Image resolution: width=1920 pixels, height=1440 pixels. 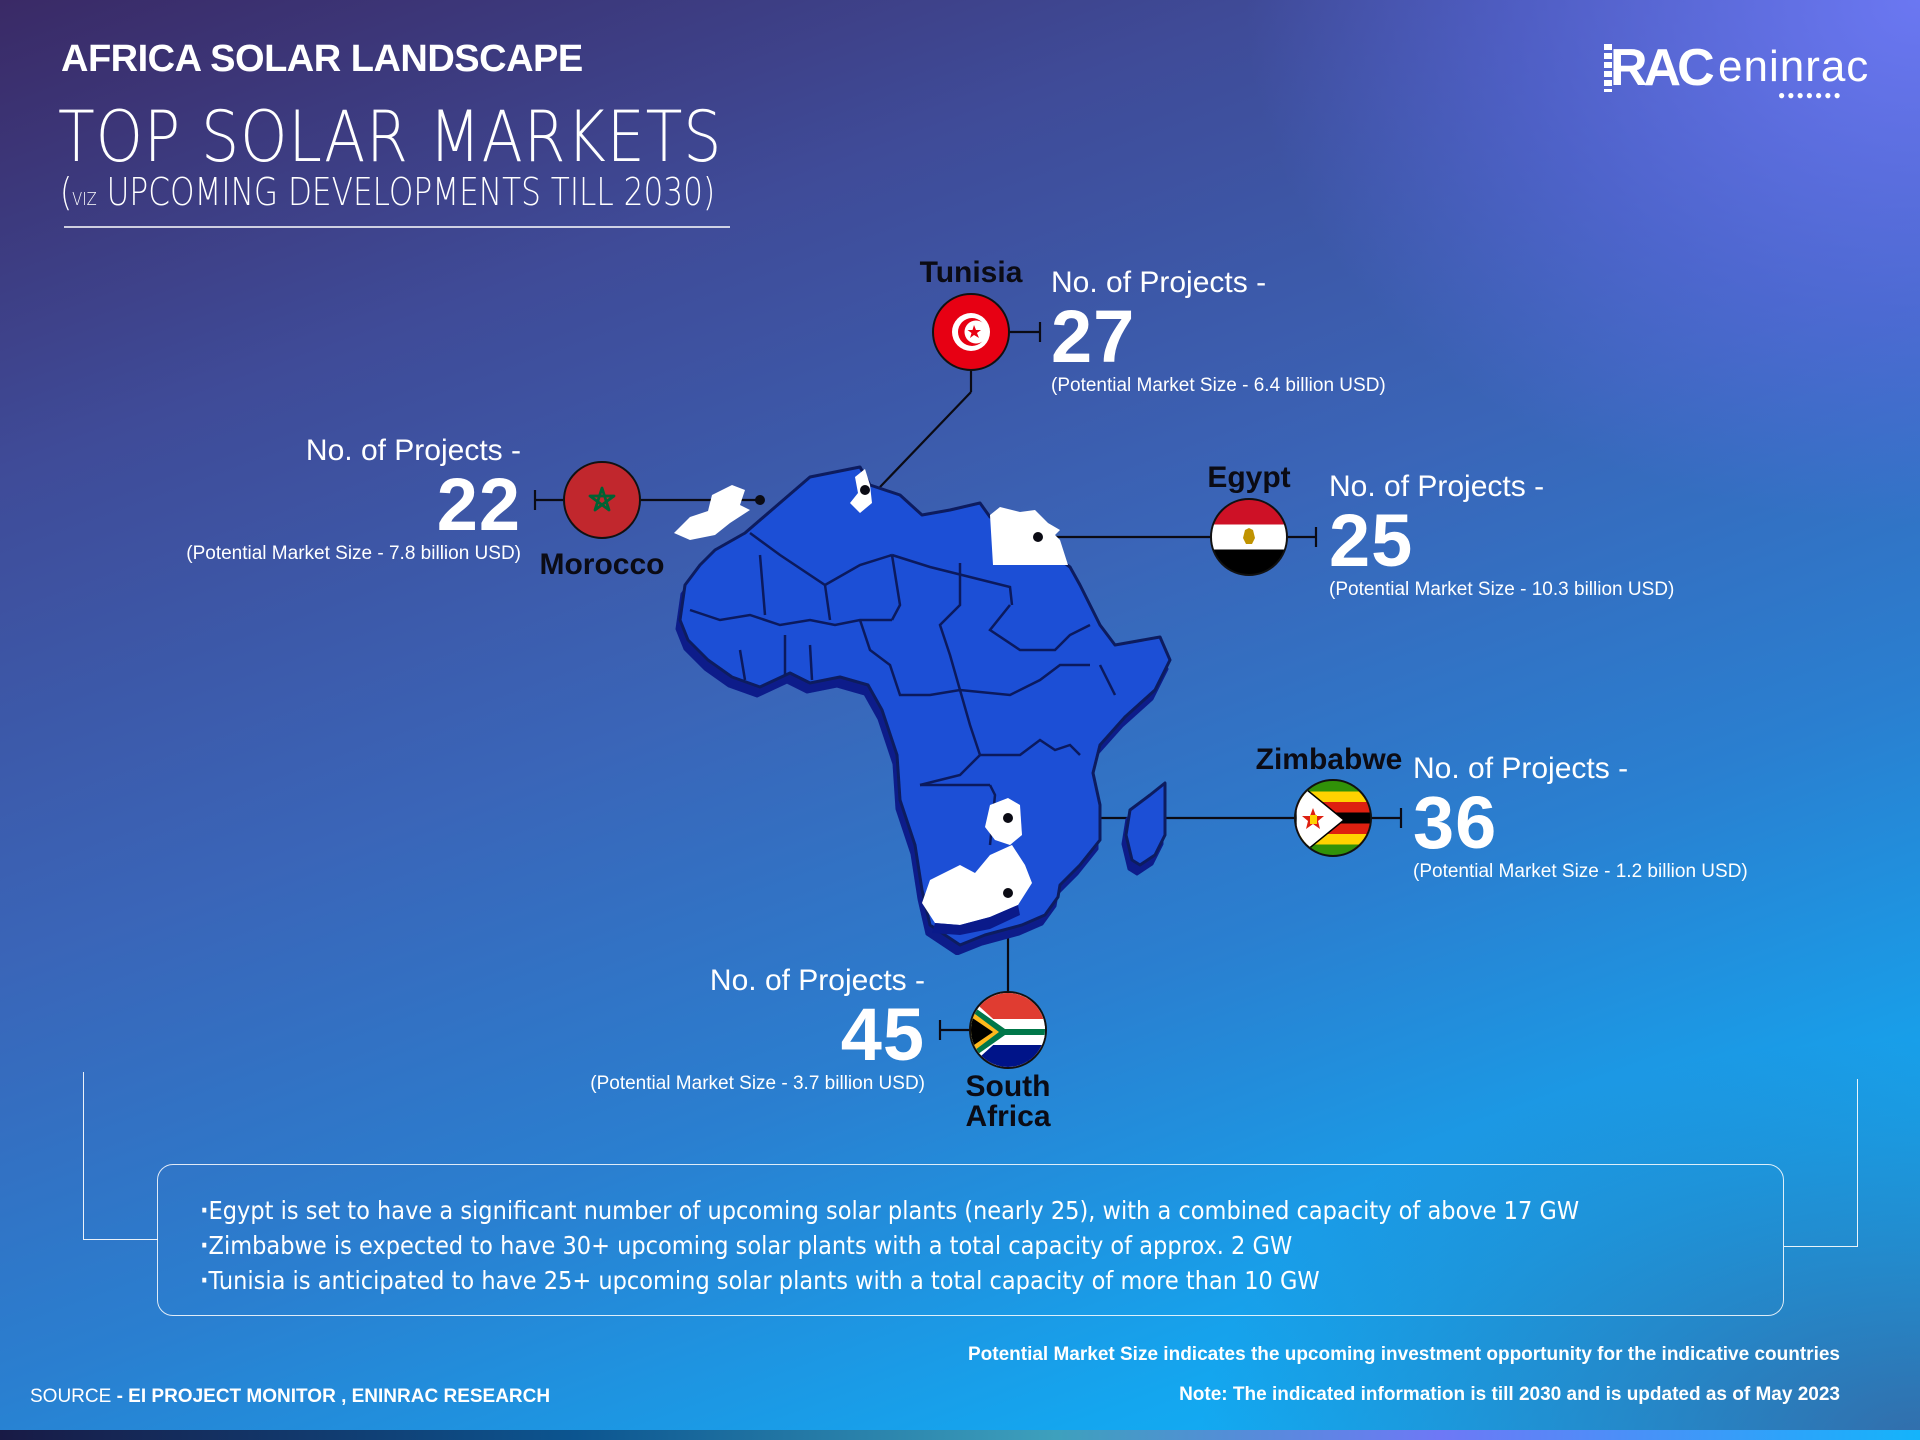 What do you see at coordinates (602, 564) in the screenshot?
I see `country-label-morocco: Morocco` at bounding box center [602, 564].